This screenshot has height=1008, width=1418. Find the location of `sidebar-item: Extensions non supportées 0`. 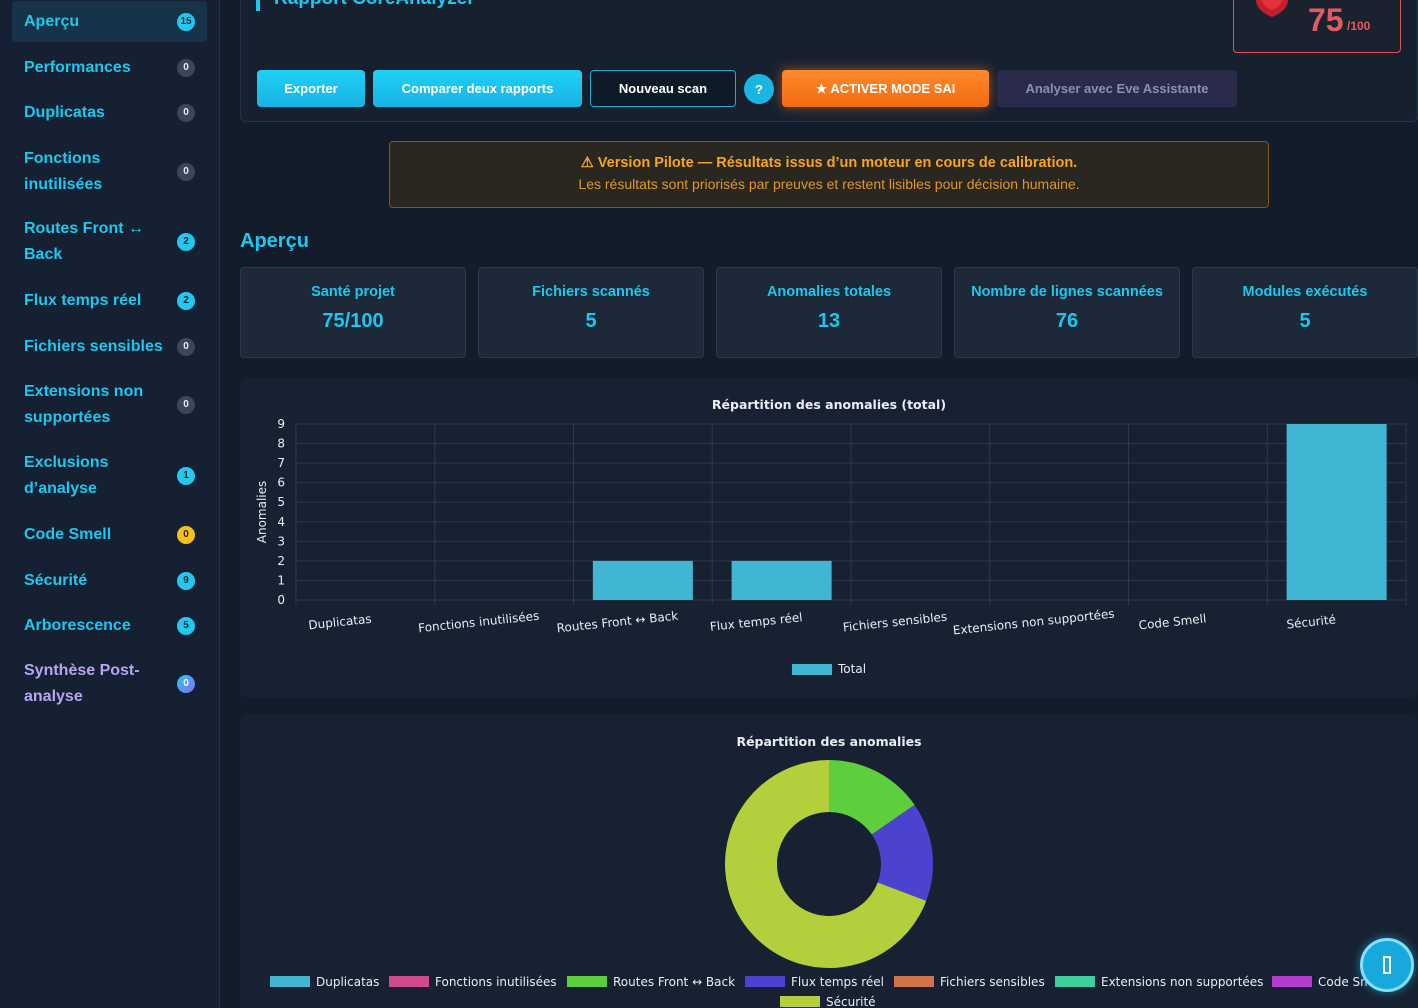

sidebar-item: Extensions non supportées 0 is located at coordinates (109, 404).